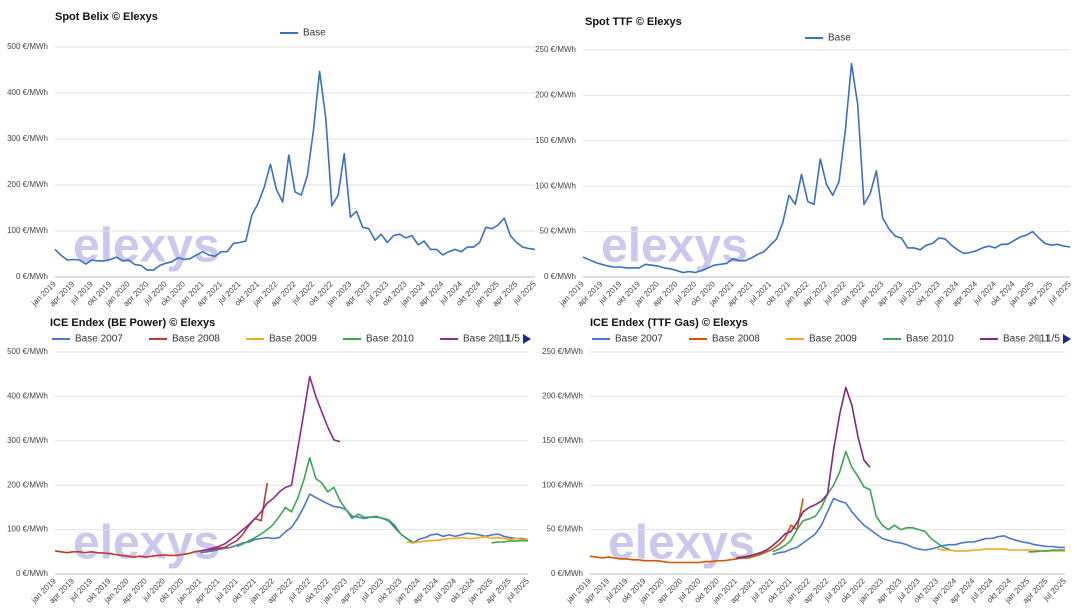 The width and height of the screenshot is (1080, 608). Describe the element at coordinates (132, 323) in the screenshot. I see `chart-title: ICE Endex (BE Power) © Elexys` at that location.